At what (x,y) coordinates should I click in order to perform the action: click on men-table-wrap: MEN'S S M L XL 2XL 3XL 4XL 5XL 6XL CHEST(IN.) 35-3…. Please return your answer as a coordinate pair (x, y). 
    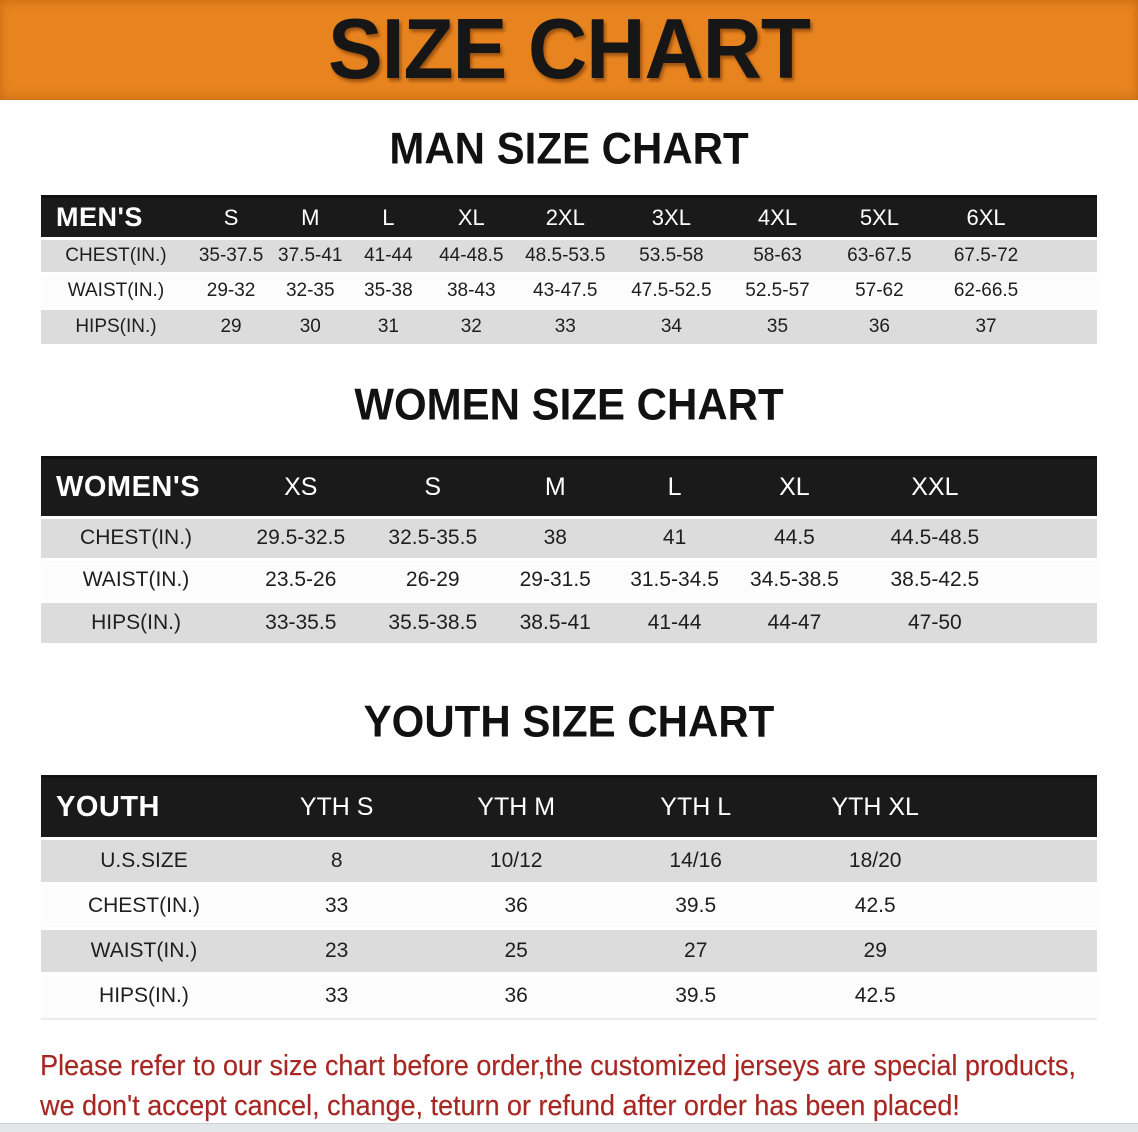
    Looking at the image, I should click on (569, 269).